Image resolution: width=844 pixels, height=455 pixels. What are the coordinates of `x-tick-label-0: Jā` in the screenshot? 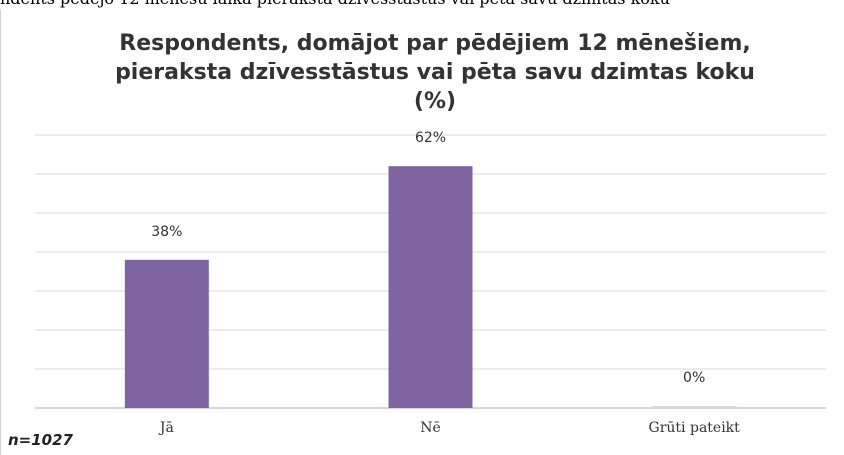 It's located at (166, 428).